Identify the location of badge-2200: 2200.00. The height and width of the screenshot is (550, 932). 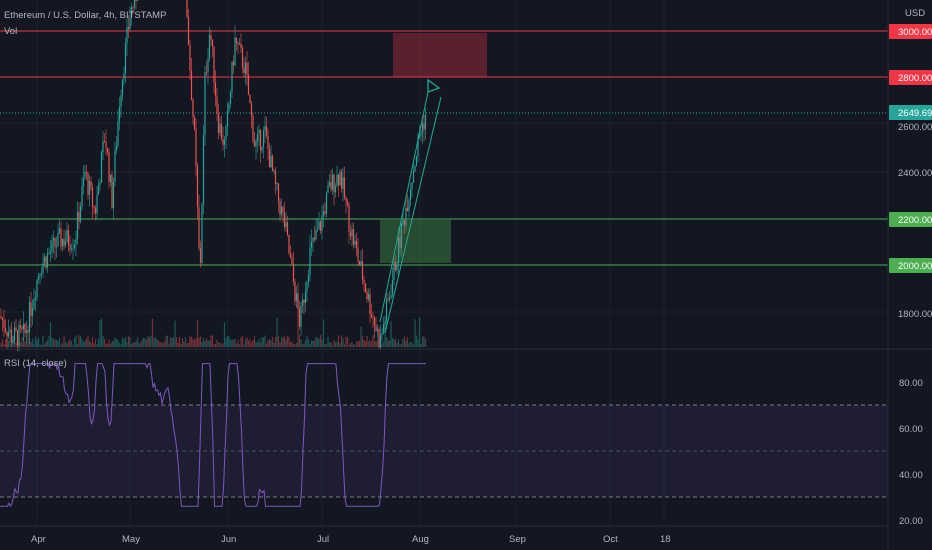
(910, 219).